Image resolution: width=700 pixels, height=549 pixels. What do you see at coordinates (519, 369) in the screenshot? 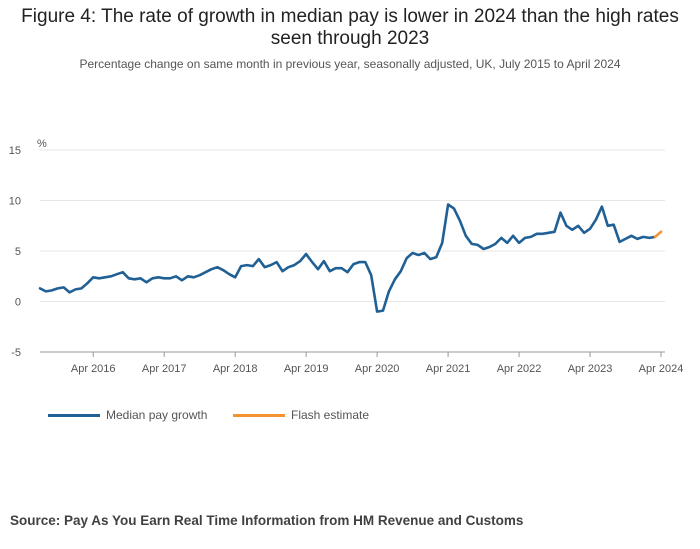
I see `x-tick-label: Apr 2022` at bounding box center [519, 369].